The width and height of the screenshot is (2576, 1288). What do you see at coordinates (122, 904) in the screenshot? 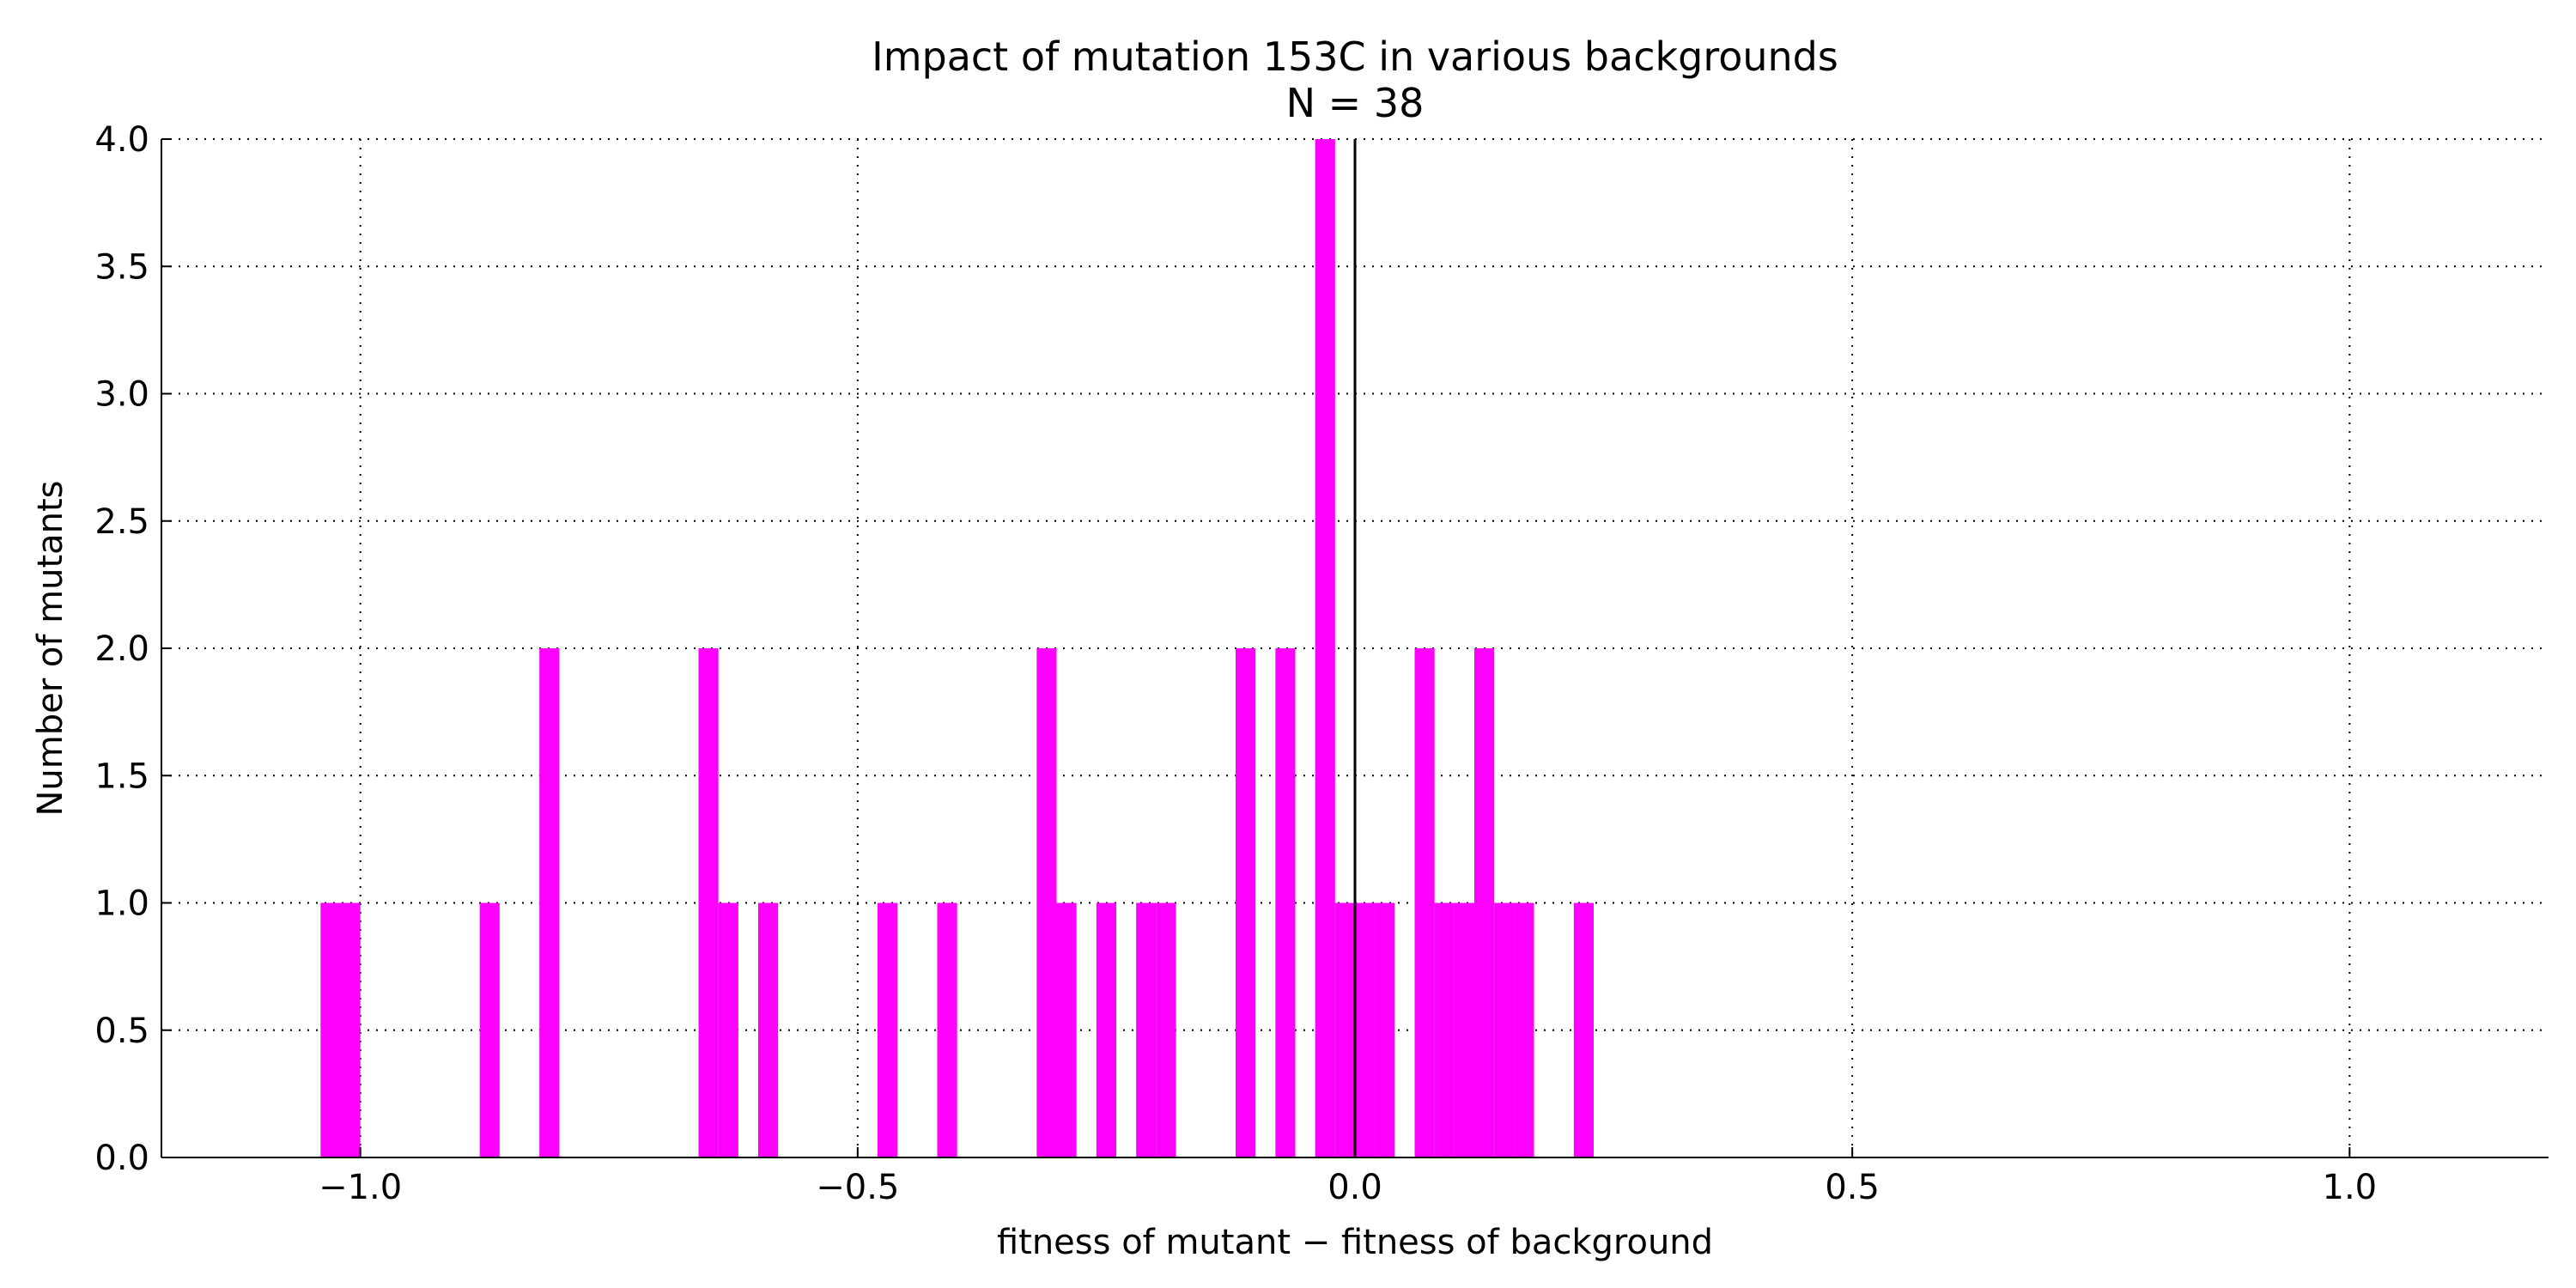
I see `y-tick-label: 1.0` at bounding box center [122, 904].